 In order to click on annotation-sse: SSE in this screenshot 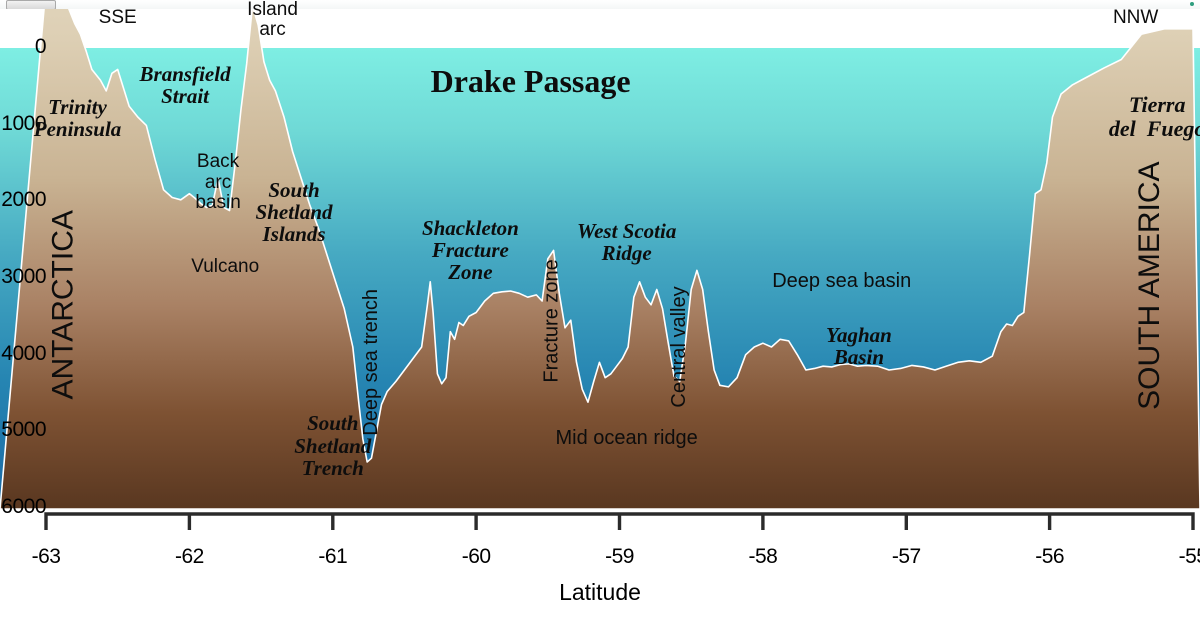, I will do `click(117, 17)`.